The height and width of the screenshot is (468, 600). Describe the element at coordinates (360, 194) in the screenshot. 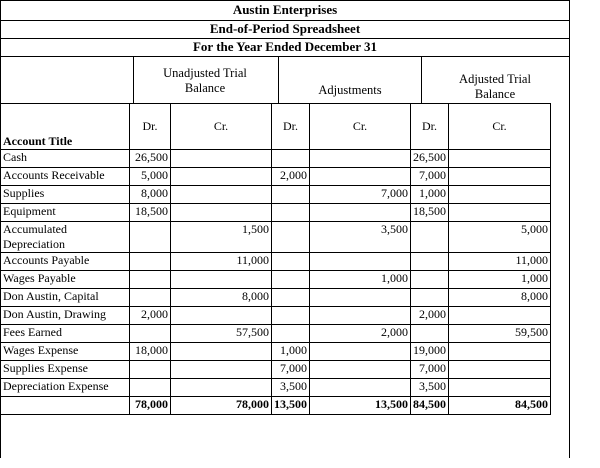

I see `adjustments-cr-cell: 7,000` at that location.